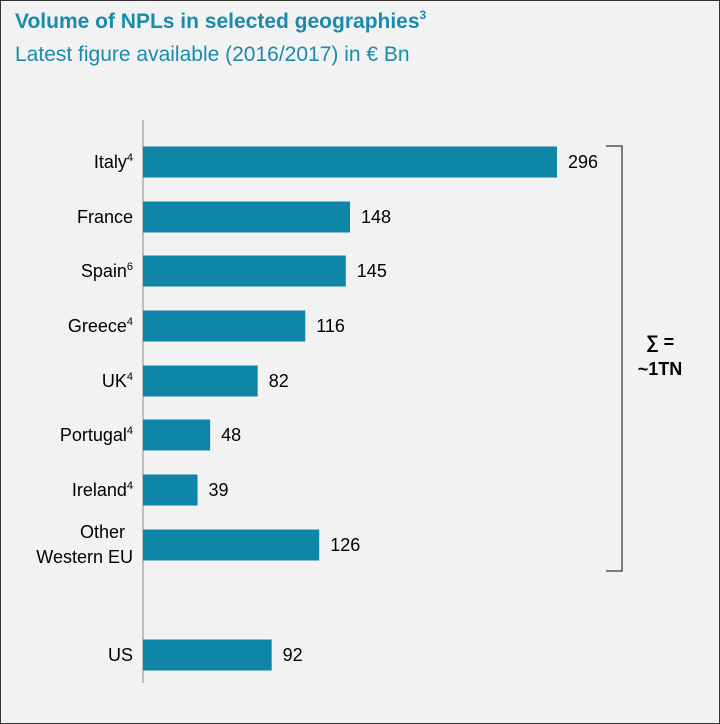 The width and height of the screenshot is (720, 724). I want to click on data-label: 296, so click(583, 162).